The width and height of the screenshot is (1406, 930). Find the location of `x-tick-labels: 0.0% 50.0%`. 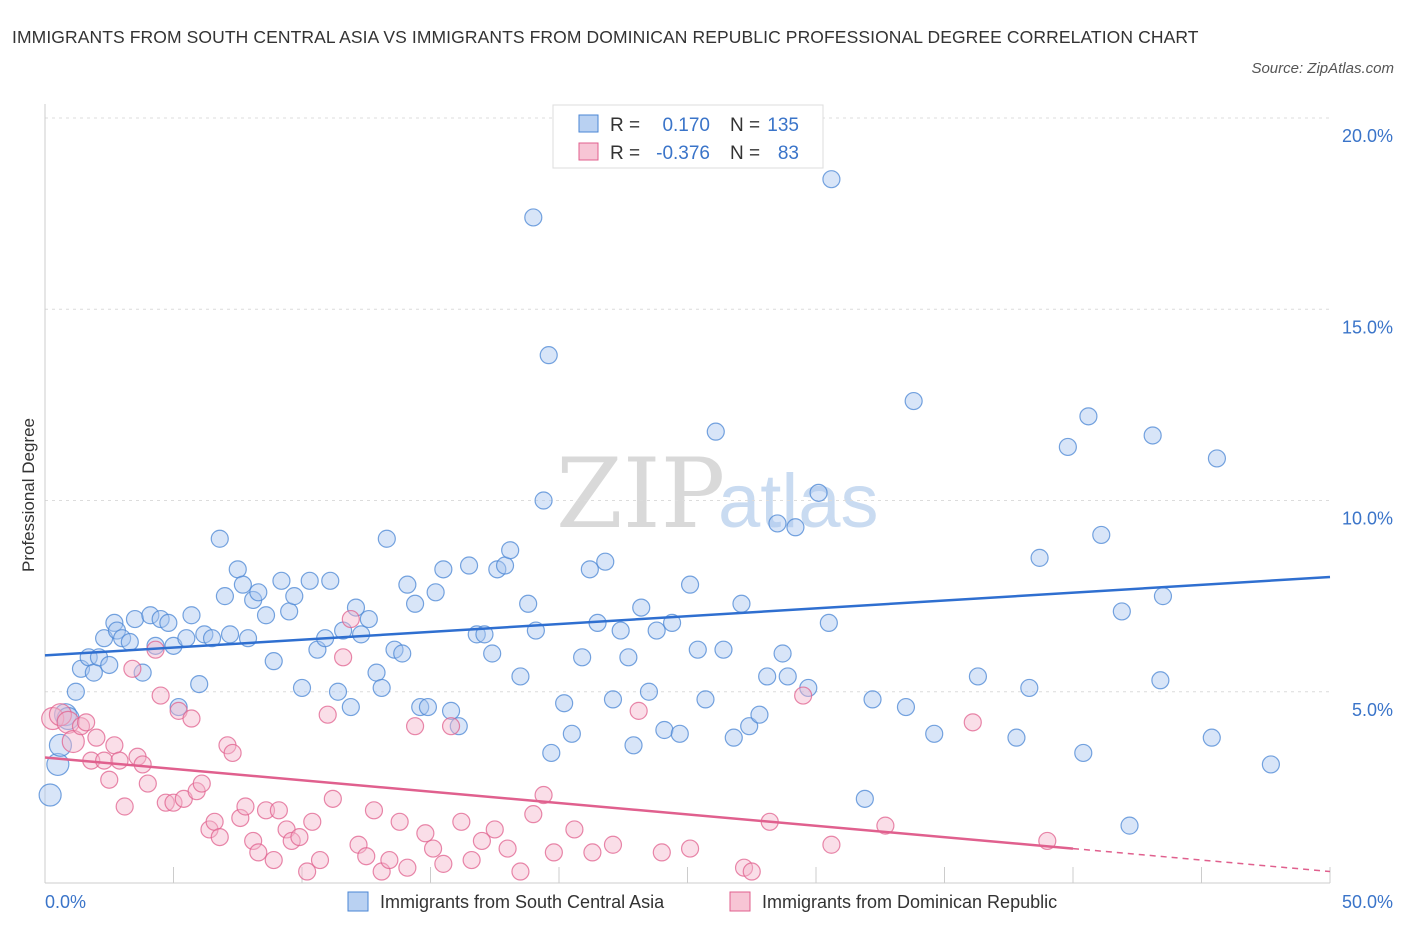

x-tick-labels: 0.0% 50.0% is located at coordinates (719, 902).